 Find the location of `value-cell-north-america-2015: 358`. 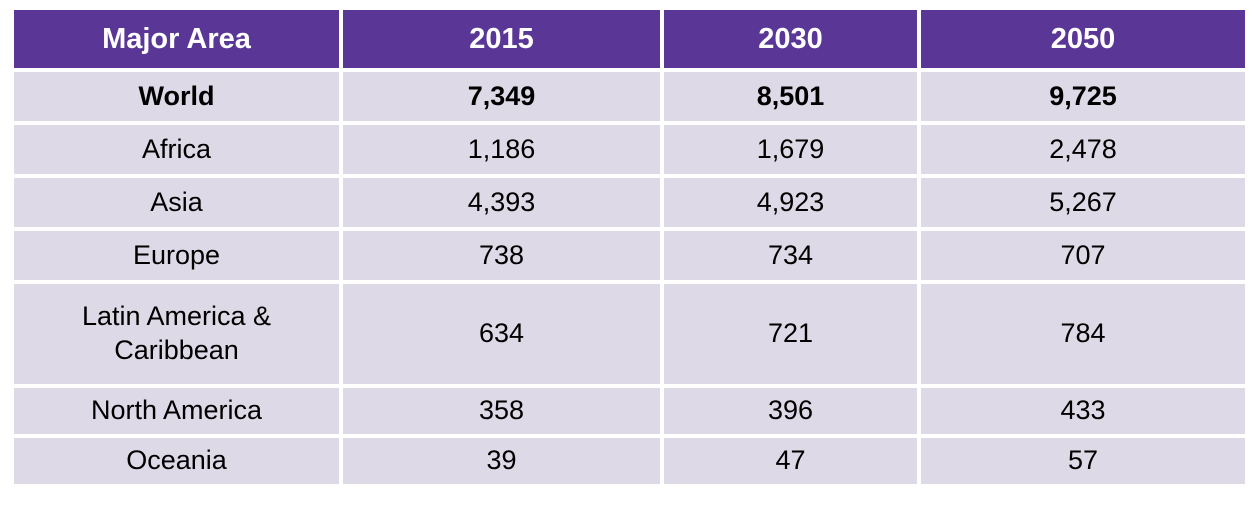

value-cell-north-america-2015: 358 is located at coordinates (501, 411).